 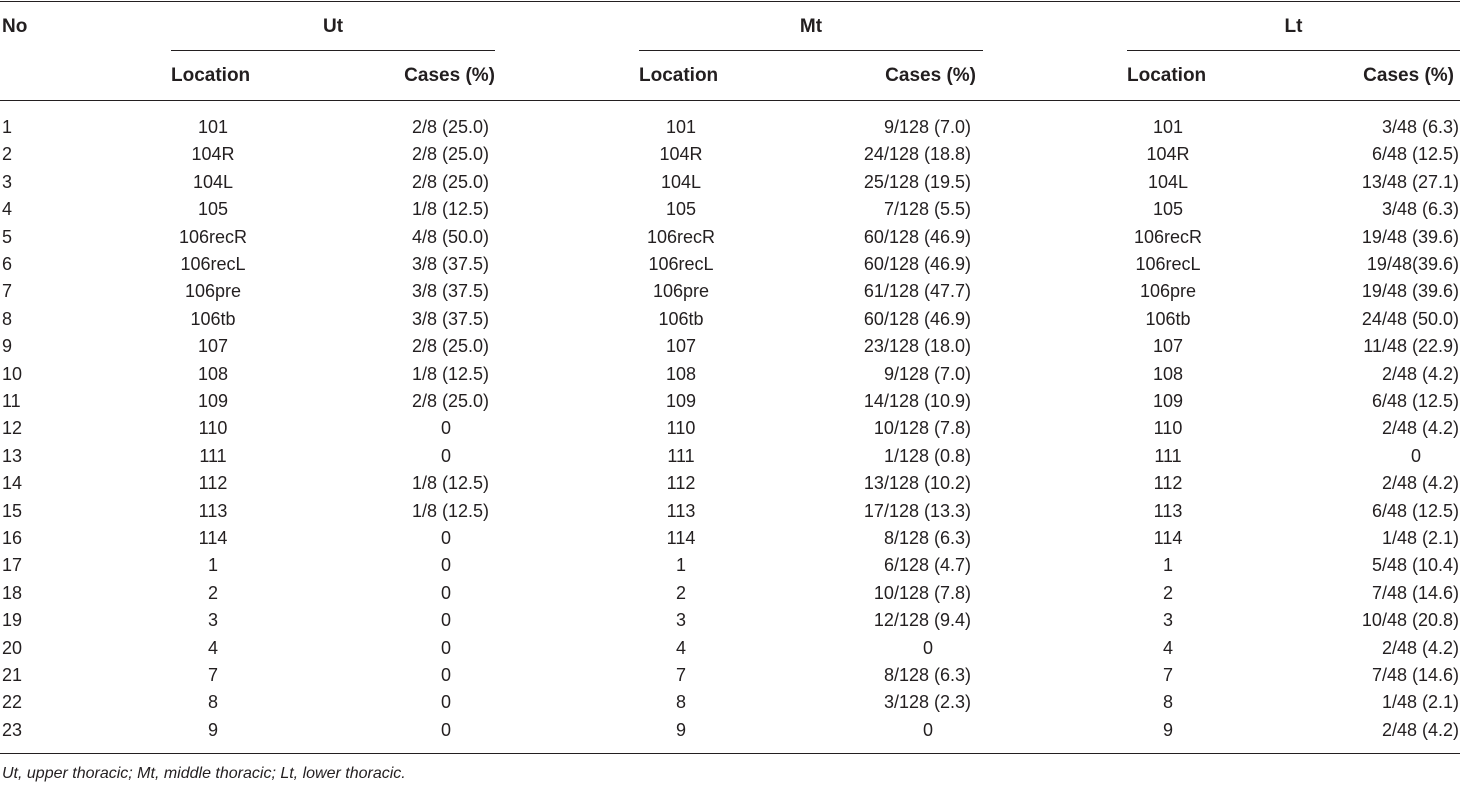 I want to click on ut-location: 107, so click(x=213, y=346).